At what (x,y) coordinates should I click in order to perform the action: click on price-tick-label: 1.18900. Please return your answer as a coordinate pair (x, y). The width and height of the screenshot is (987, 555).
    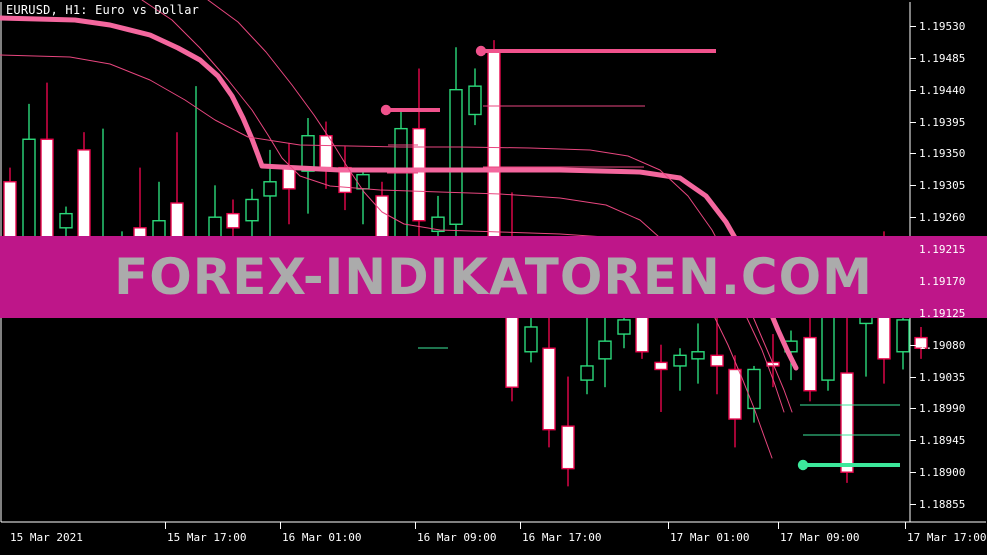
    Looking at the image, I should click on (942, 472).